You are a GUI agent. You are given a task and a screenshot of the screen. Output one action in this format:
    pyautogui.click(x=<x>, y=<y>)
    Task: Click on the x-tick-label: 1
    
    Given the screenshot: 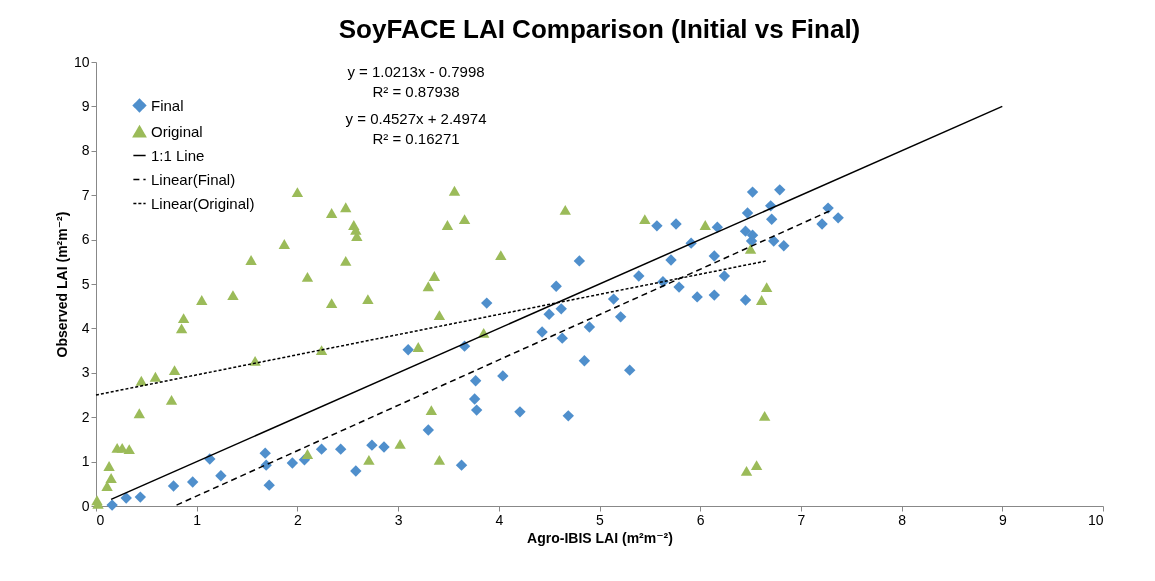 What is the action you would take?
    pyautogui.click(x=197, y=519)
    